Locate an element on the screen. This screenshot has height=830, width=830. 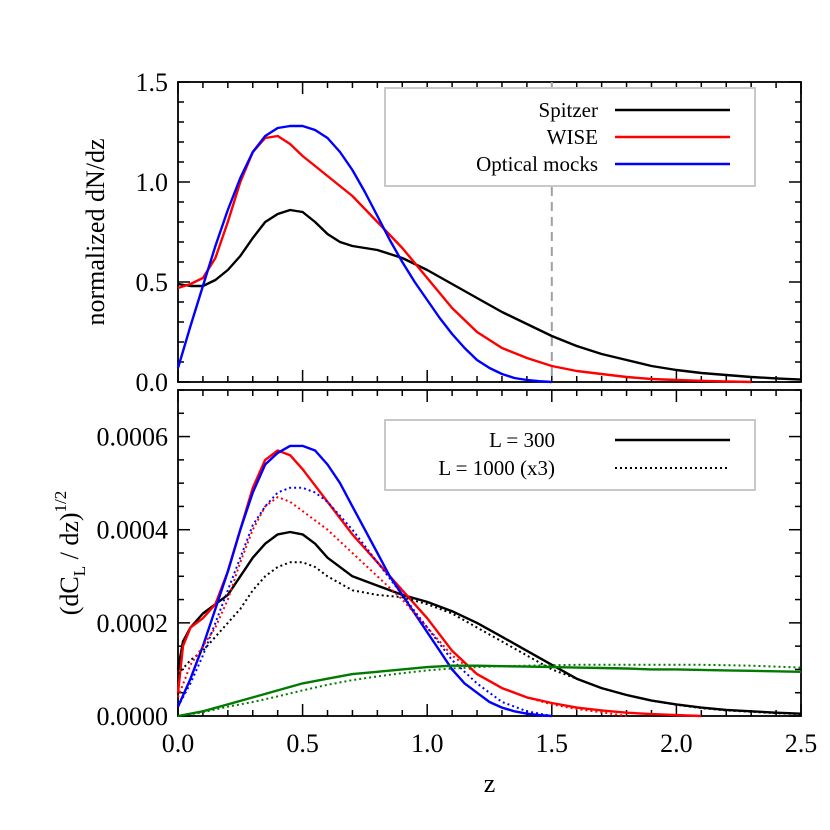
x-axis-label: z is located at coordinates (490, 783).